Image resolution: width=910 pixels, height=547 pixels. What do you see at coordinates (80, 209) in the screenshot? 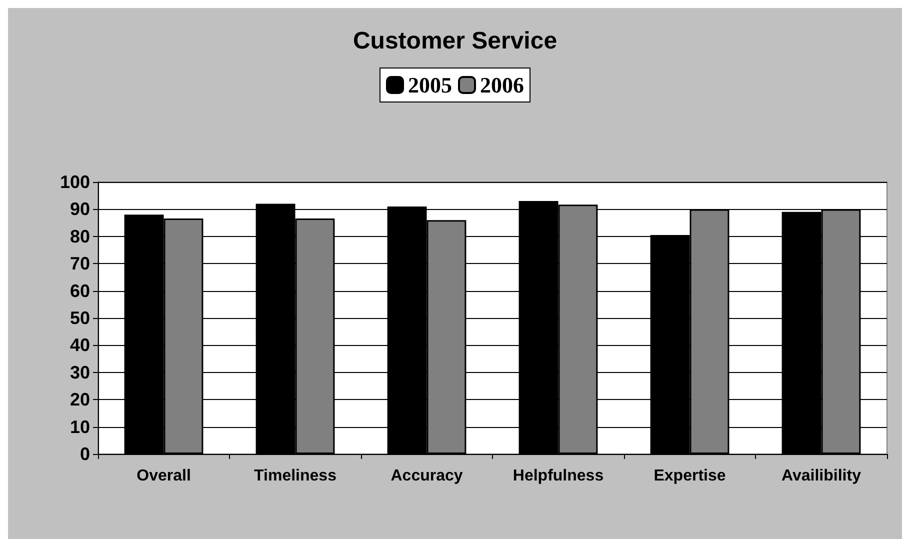
I see `y-tick-label: 90` at bounding box center [80, 209].